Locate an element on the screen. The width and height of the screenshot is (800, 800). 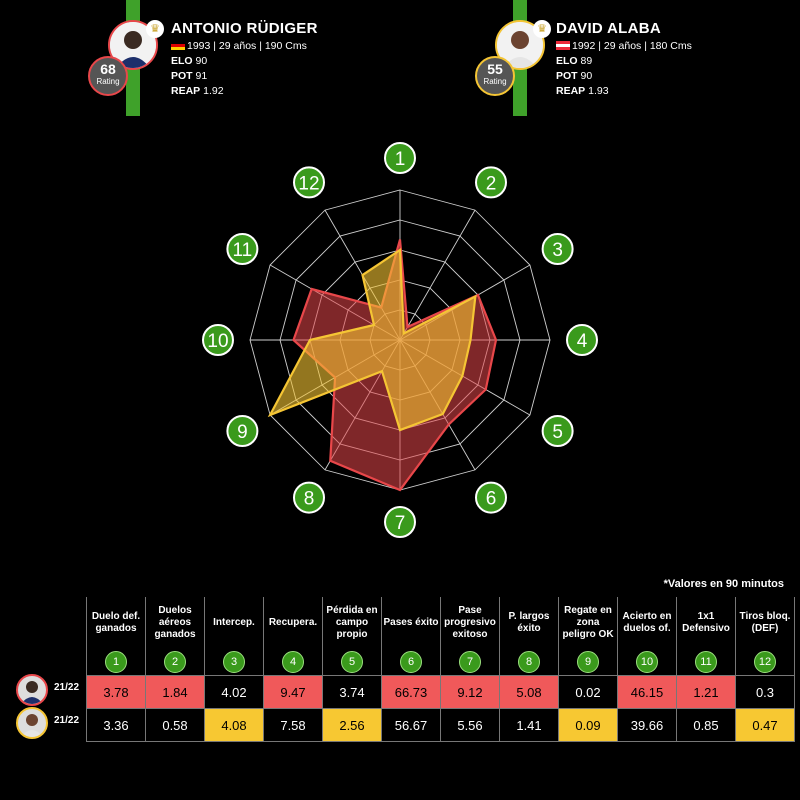
axis-label-10: 10 is located at coordinates (217, 341).